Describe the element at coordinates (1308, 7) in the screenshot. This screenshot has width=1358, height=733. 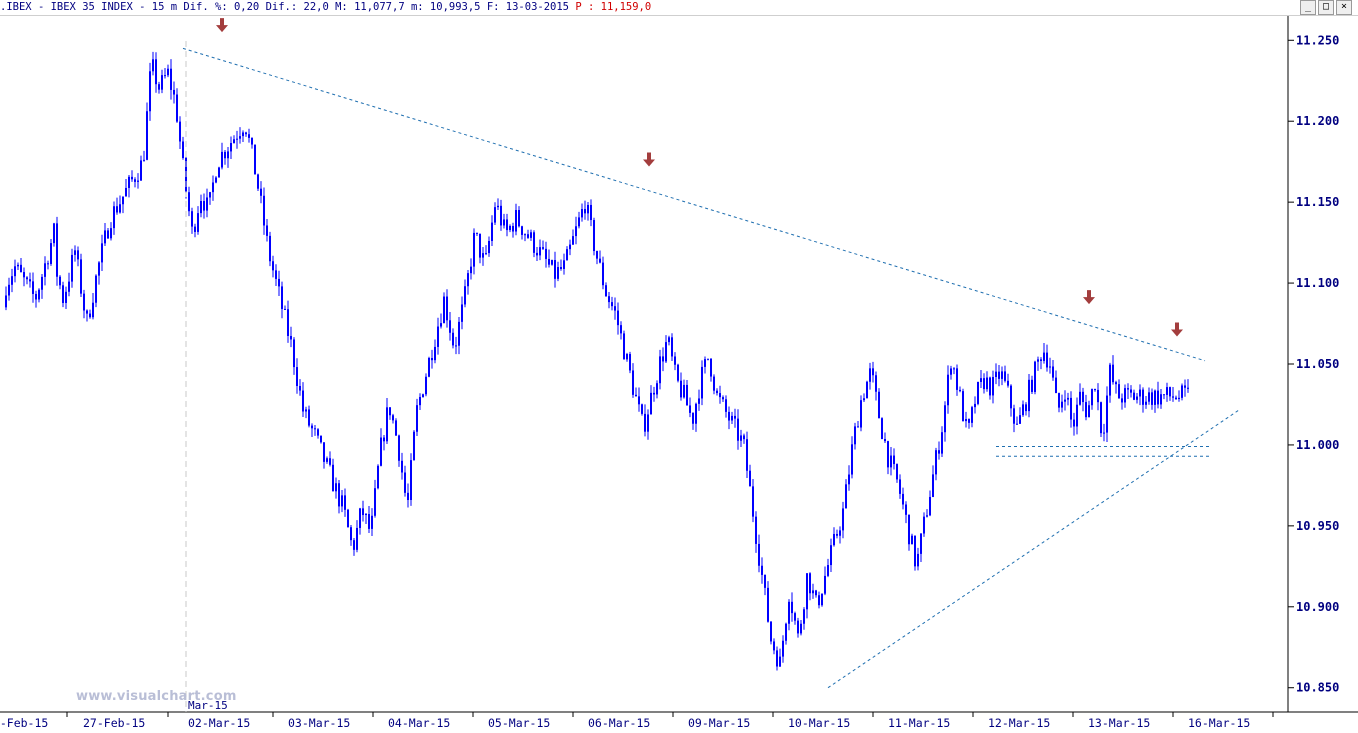
I see `minimize-button: _` at that location.